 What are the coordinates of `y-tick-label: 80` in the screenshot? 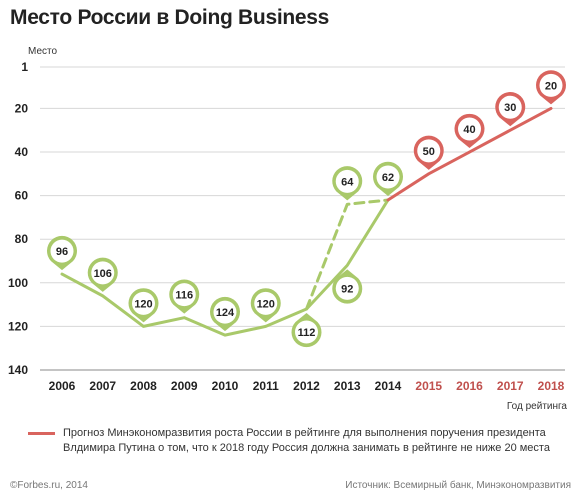 It's located at (22, 239).